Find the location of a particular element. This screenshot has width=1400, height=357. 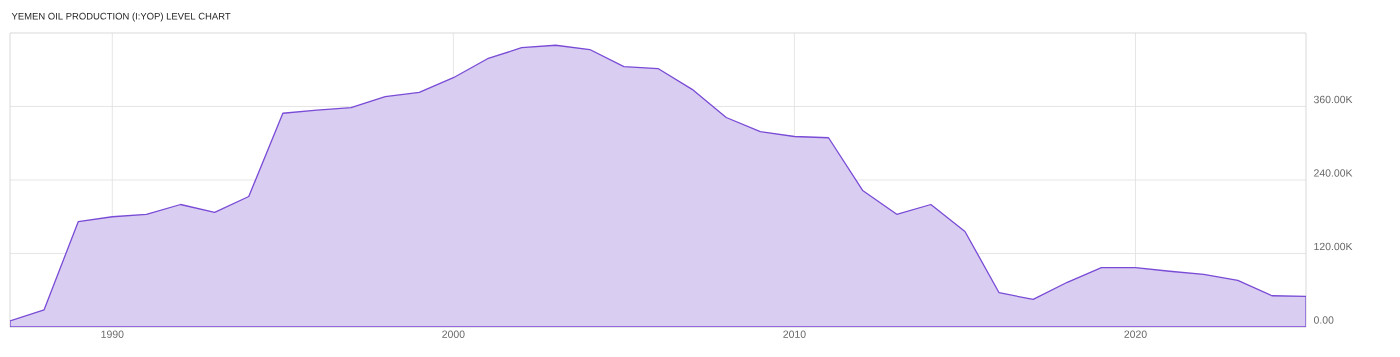

y-tick-label: 360.00K is located at coordinates (1333, 99).